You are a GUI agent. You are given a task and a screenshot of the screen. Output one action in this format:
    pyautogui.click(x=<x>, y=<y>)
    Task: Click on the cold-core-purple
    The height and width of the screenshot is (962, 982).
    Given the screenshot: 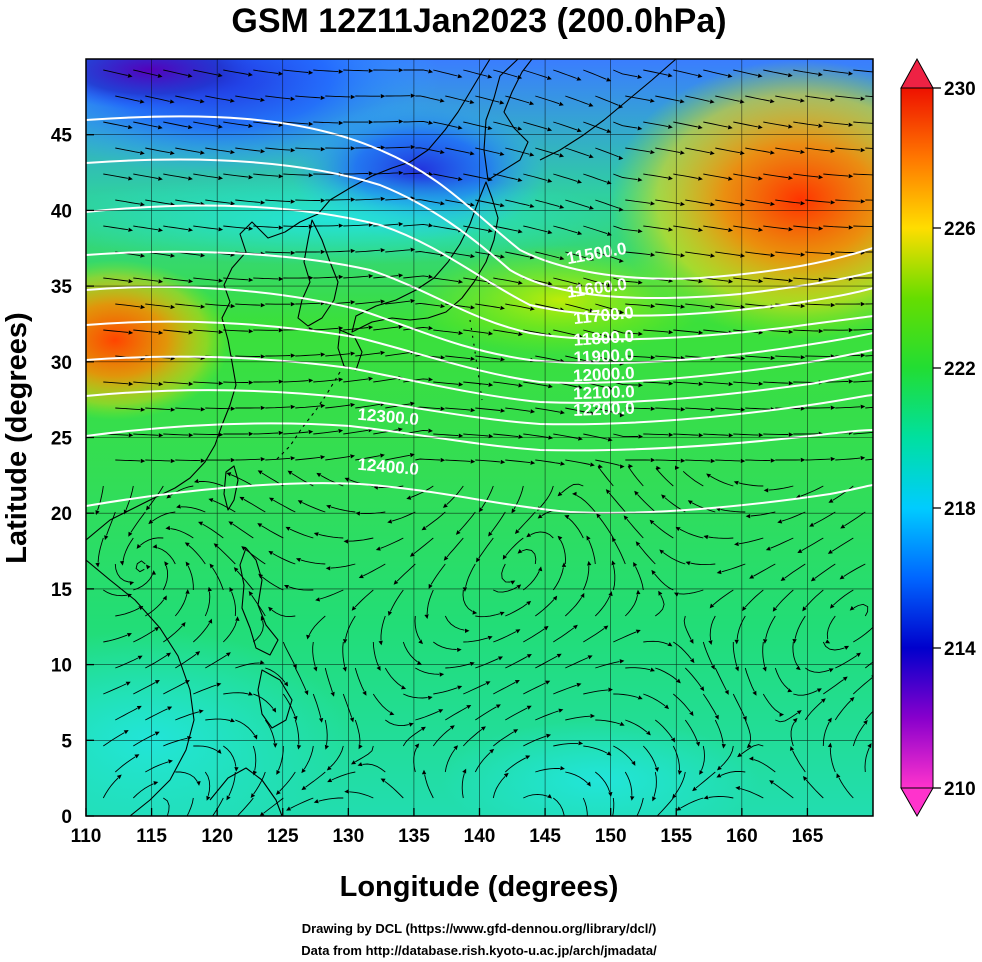 What is the action you would take?
    pyautogui.click(x=178, y=84)
    